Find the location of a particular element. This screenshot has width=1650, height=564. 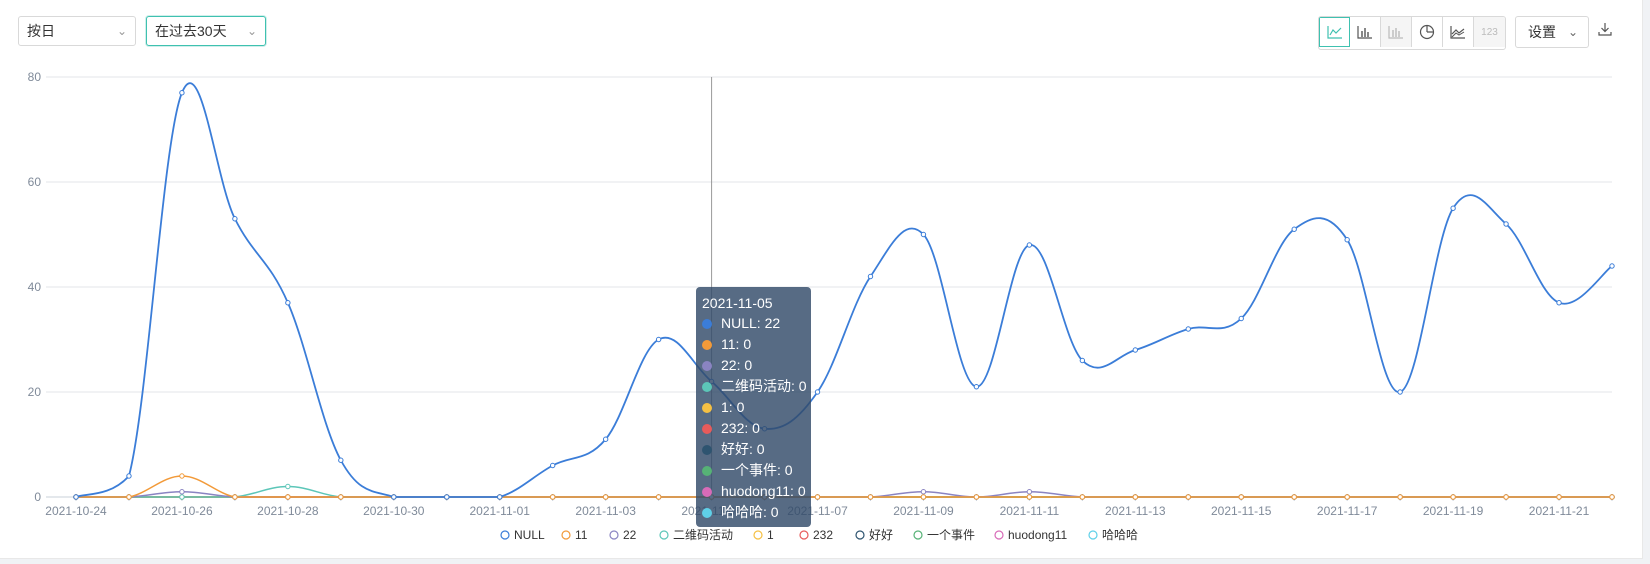

y-tick-label: 40 is located at coordinates (35, 287).